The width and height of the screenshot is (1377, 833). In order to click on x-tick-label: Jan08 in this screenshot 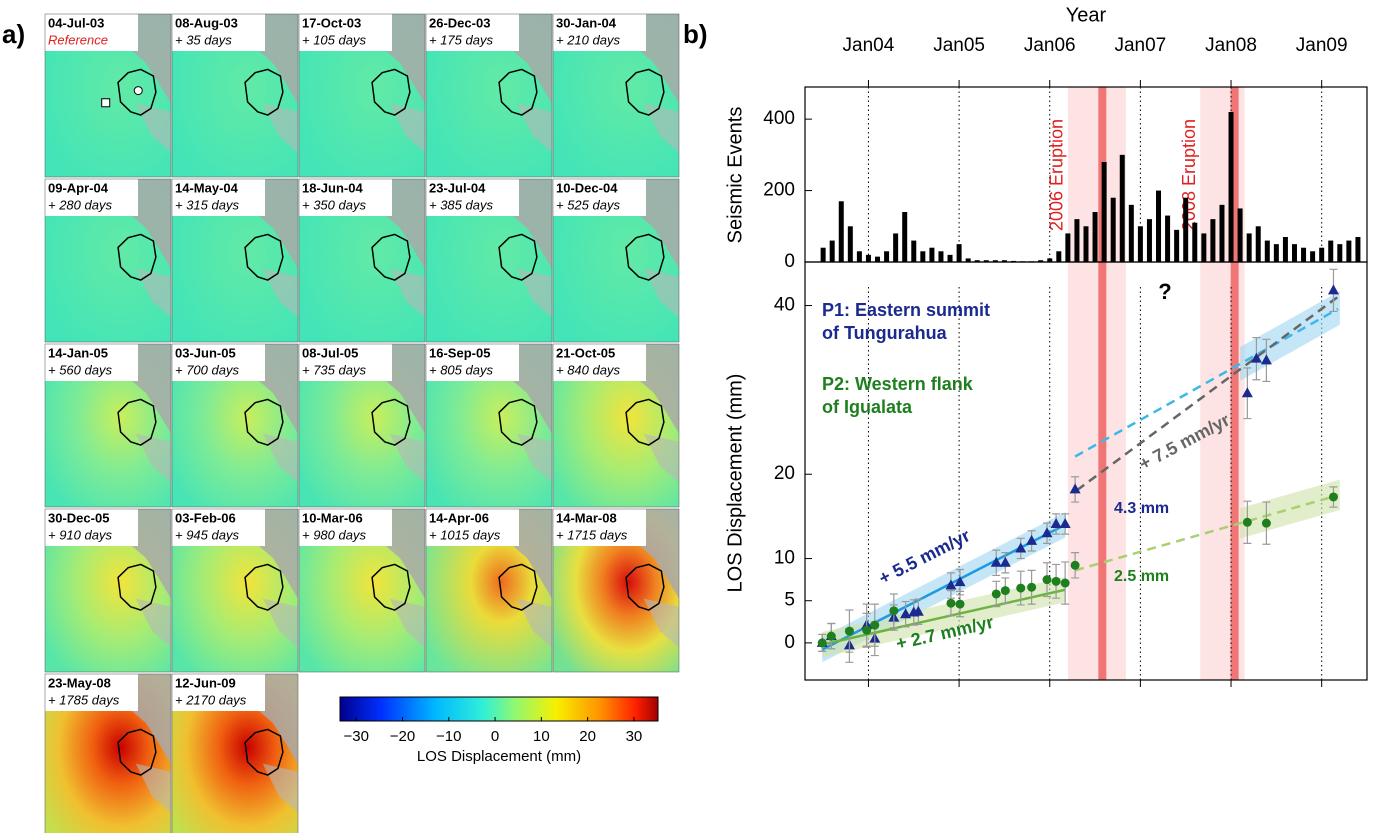, I will do `click(1231, 45)`.